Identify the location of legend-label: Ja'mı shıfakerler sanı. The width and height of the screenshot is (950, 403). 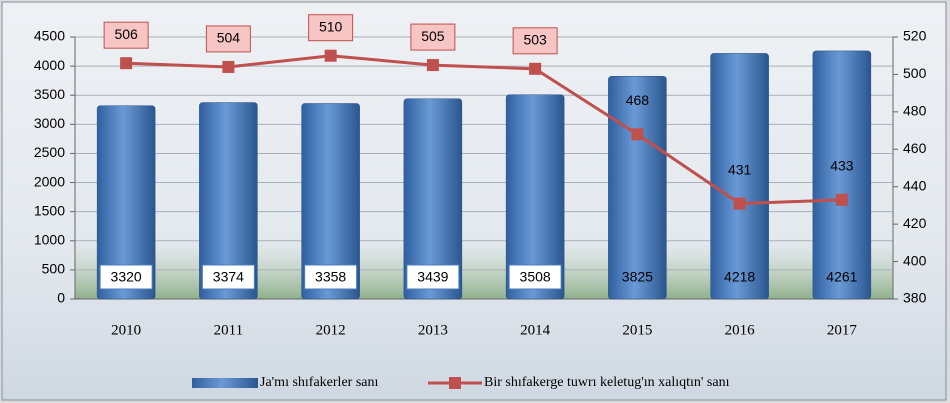
(319, 382).